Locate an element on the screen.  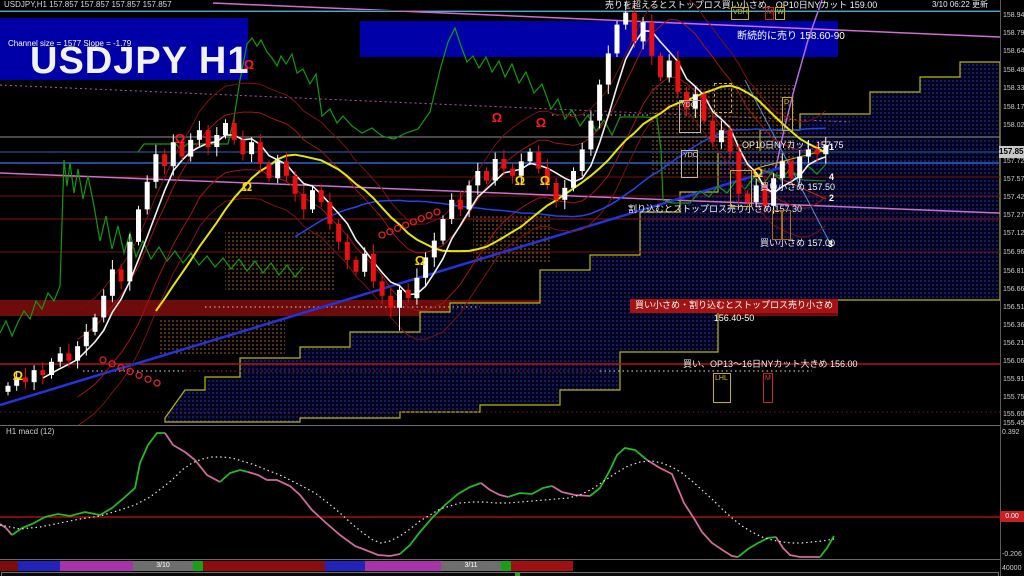
price-tick-label: 155.910 is located at coordinates (1013, 379).